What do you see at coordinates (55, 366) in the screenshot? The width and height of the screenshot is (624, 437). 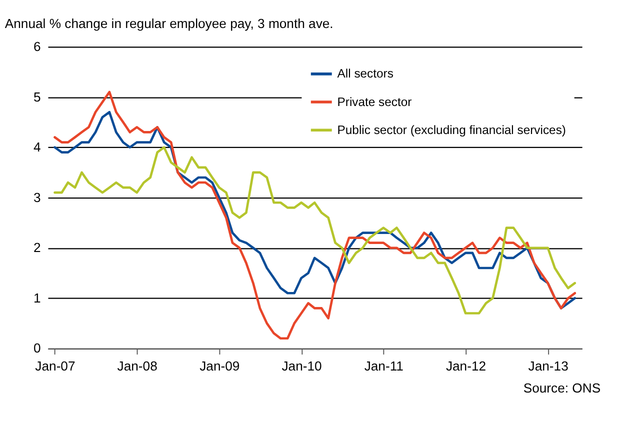 I see `x-tick-label: Jan-07` at bounding box center [55, 366].